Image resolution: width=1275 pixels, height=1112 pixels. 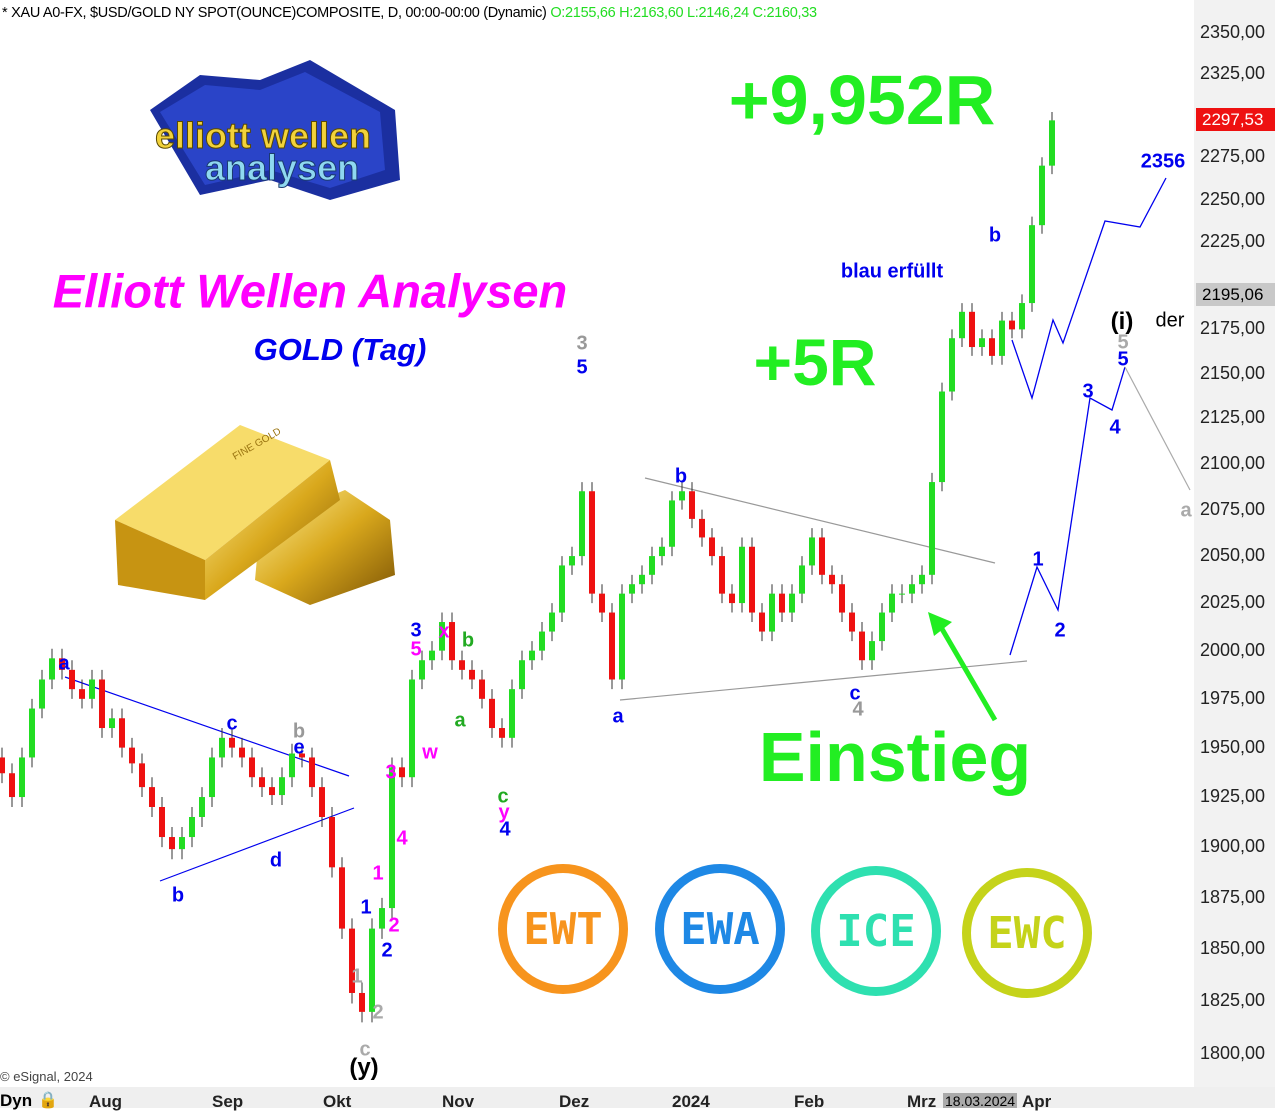 I want to click on price-tick: 2000,00, so click(x=1233, y=649).